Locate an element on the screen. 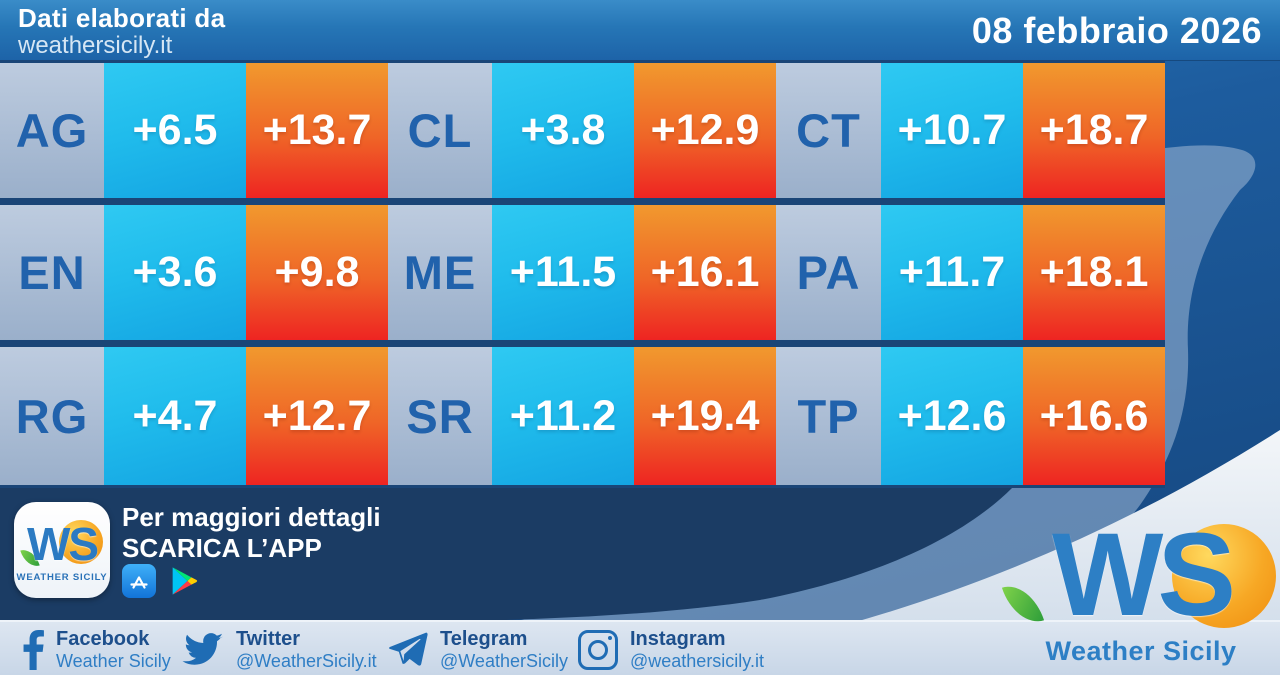 This screenshot has width=1280, height=675. telegram-link: Telegram @WeatherSicily is located at coordinates (478, 650).